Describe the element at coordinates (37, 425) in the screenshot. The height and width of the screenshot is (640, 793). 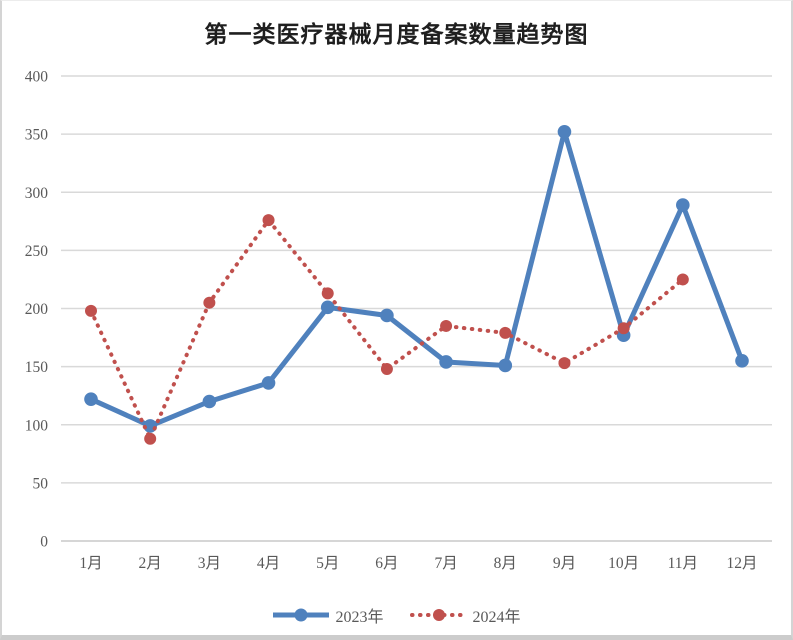
I see `y-axis-tick-label: 100` at that location.